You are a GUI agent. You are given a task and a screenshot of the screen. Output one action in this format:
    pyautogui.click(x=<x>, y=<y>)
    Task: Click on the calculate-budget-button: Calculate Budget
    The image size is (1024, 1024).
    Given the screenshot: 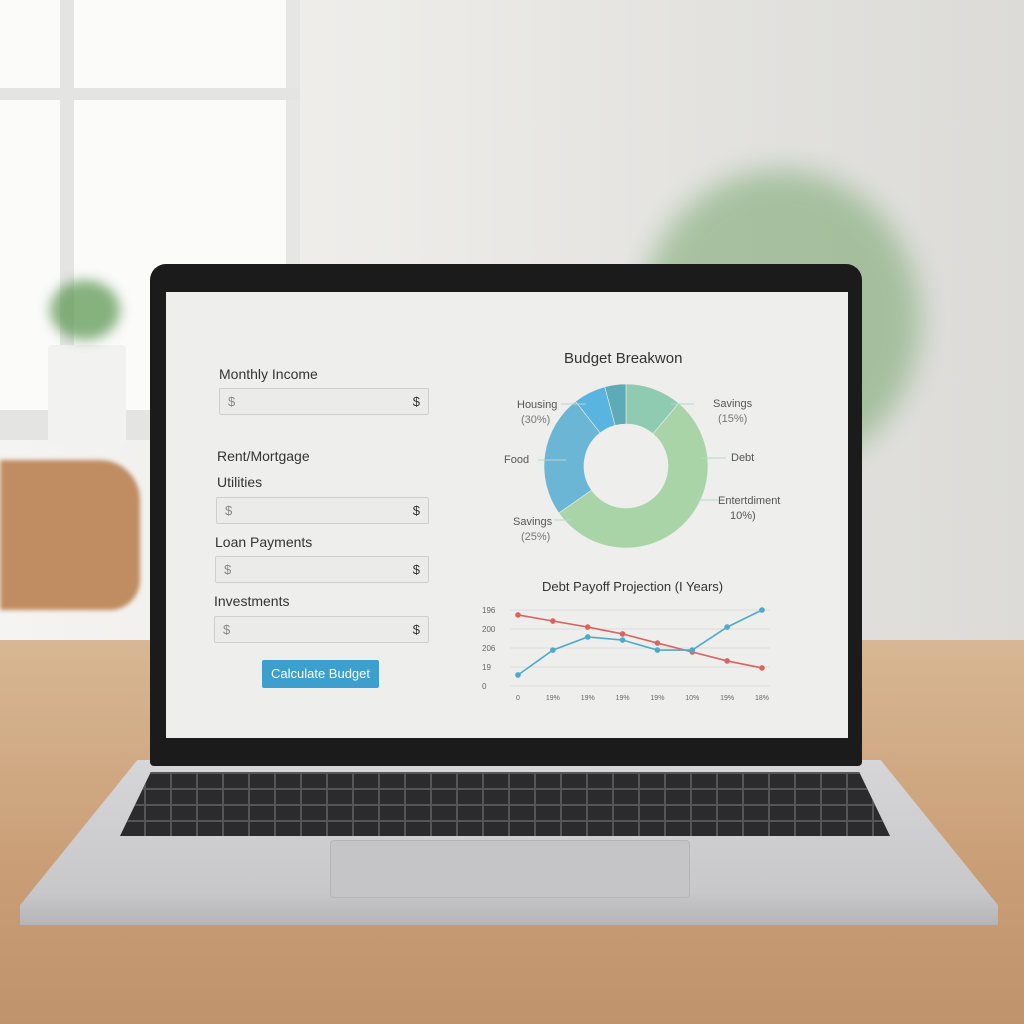 What is the action you would take?
    pyautogui.click(x=320, y=674)
    